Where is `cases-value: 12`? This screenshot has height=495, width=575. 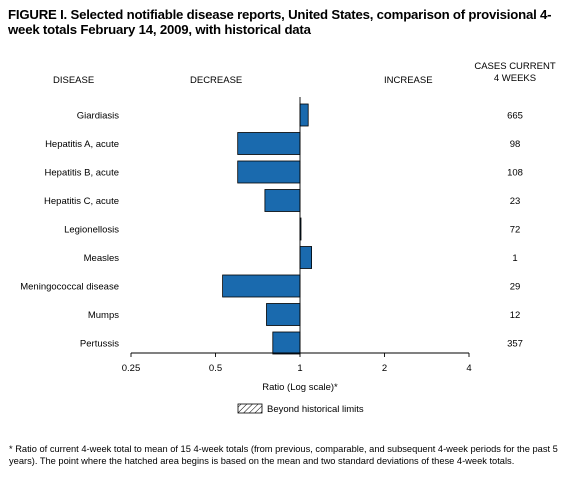
cases-value: 12 is located at coordinates (515, 315).